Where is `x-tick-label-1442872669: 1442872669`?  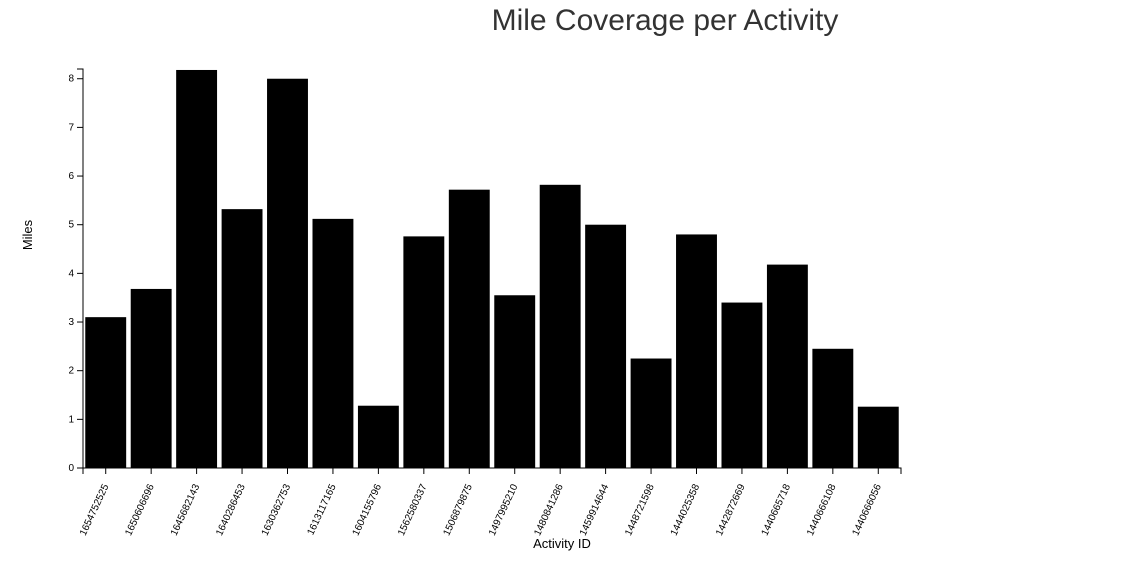 x-tick-label-1442872669: 1442872669 is located at coordinates (731, 509).